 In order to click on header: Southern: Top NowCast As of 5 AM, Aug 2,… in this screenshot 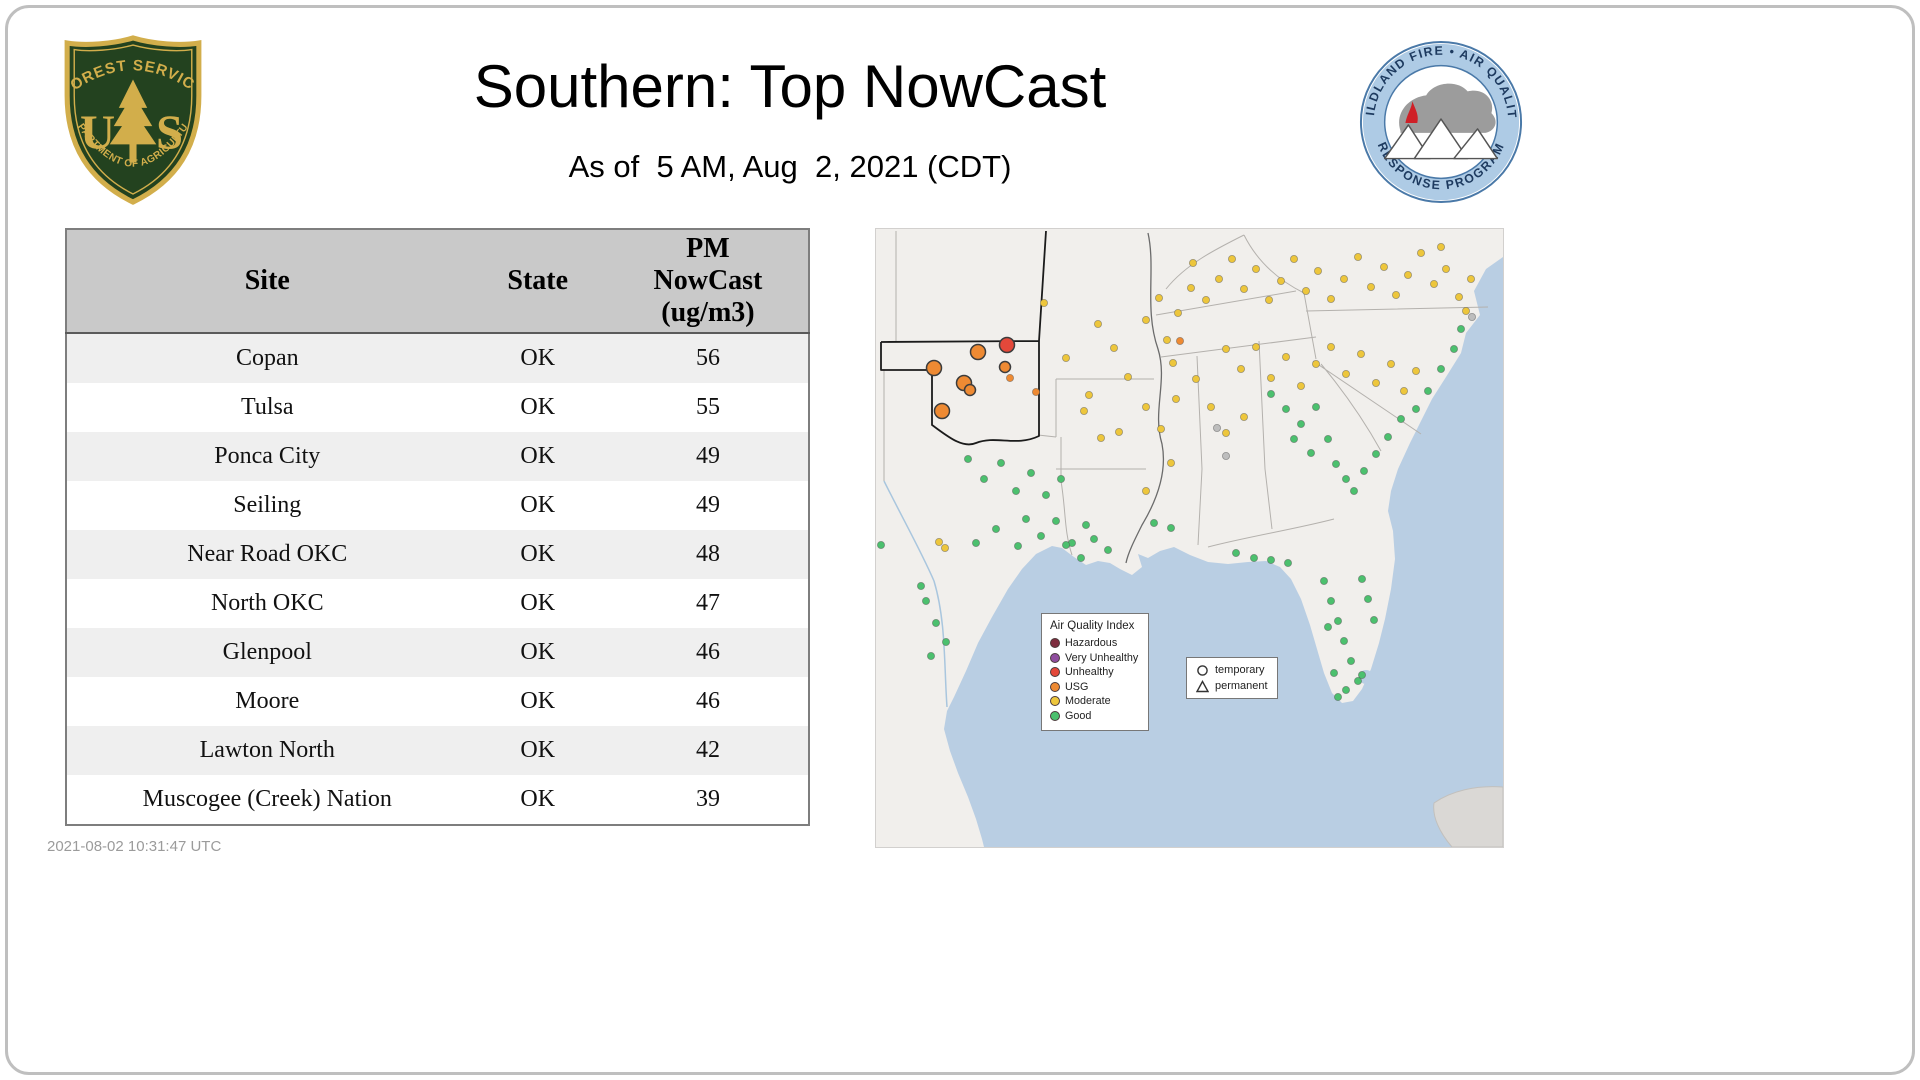, I will do `click(790, 92)`.